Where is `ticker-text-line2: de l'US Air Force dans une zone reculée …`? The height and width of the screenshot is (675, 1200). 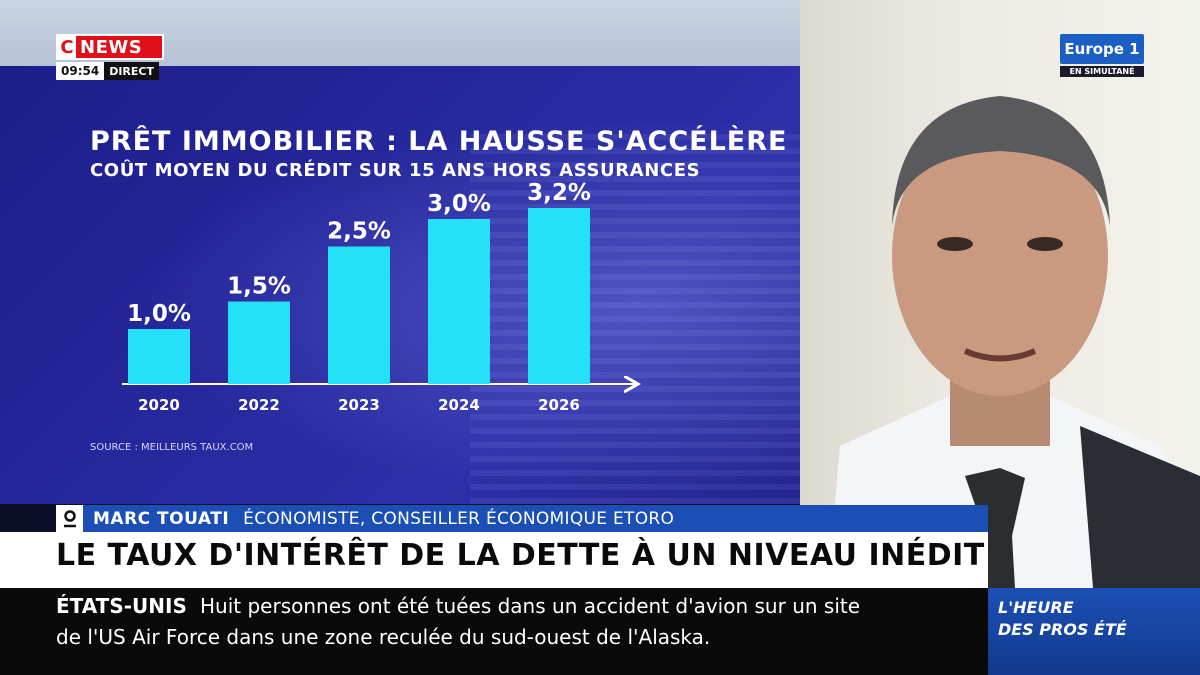 ticker-text-line2: de l'US Air Force dans une zone reculée … is located at coordinates (383, 637).